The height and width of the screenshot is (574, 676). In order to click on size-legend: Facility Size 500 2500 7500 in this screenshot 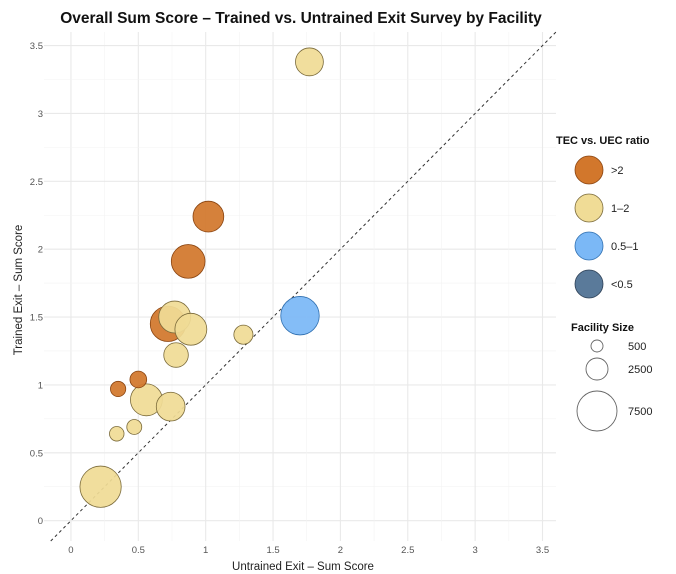, I will do `click(611, 377)`.